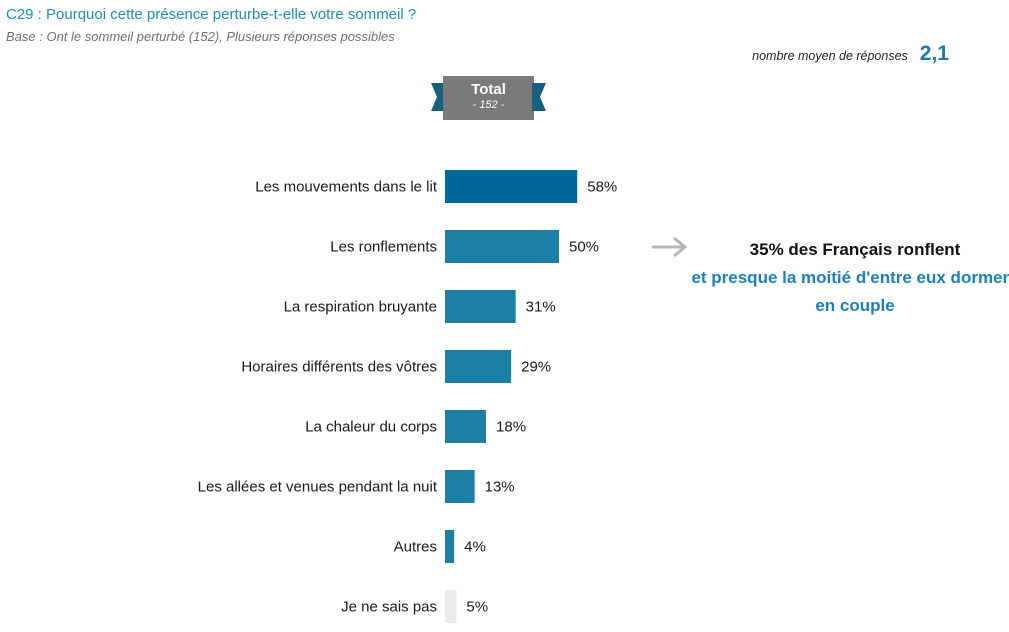 This screenshot has height=632, width=1009. Describe the element at coordinates (670, 247) in the screenshot. I see `arrow-right-icon` at that location.